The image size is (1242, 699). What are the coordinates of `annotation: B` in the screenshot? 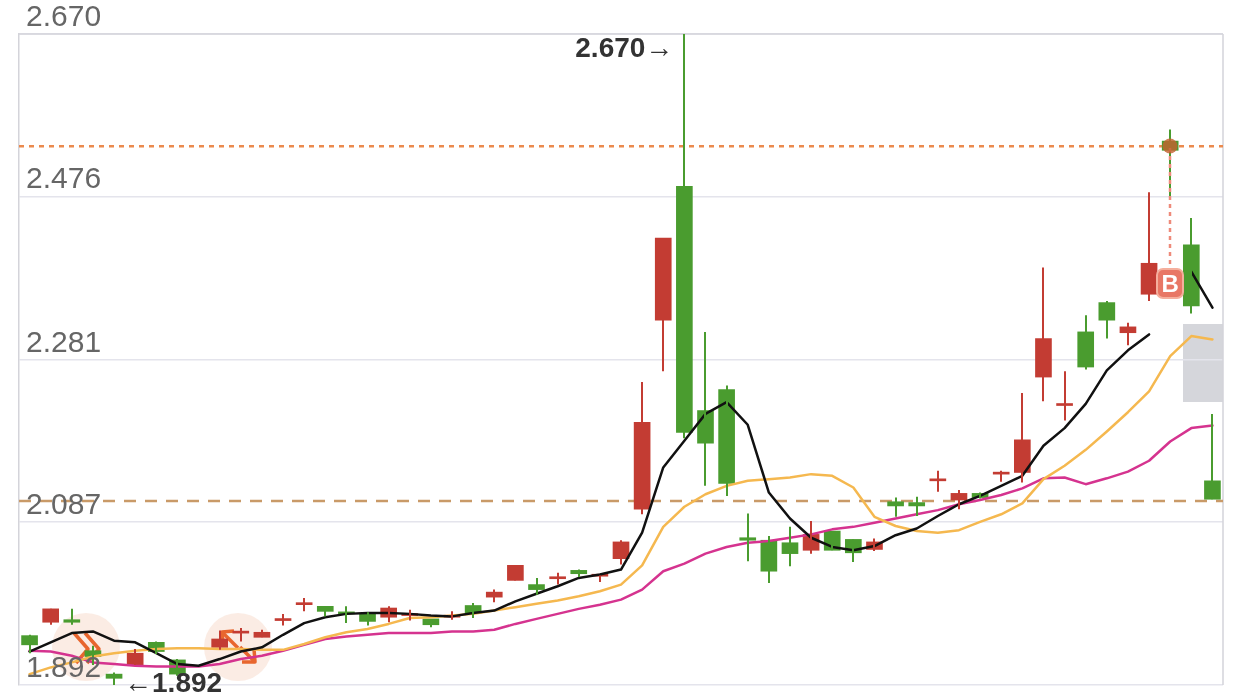 It's located at (1170, 283).